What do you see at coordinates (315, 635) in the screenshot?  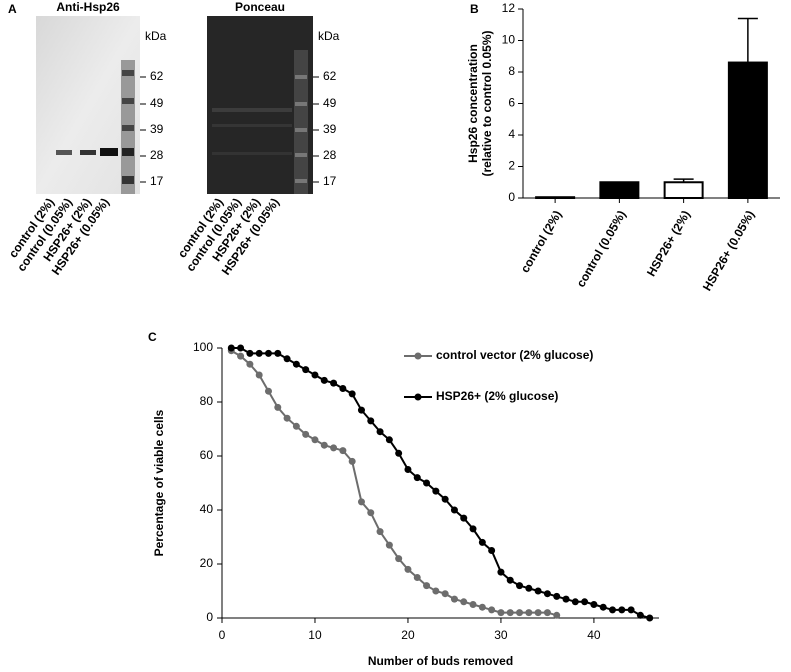 I see `x-tick-label: 10` at bounding box center [315, 635].